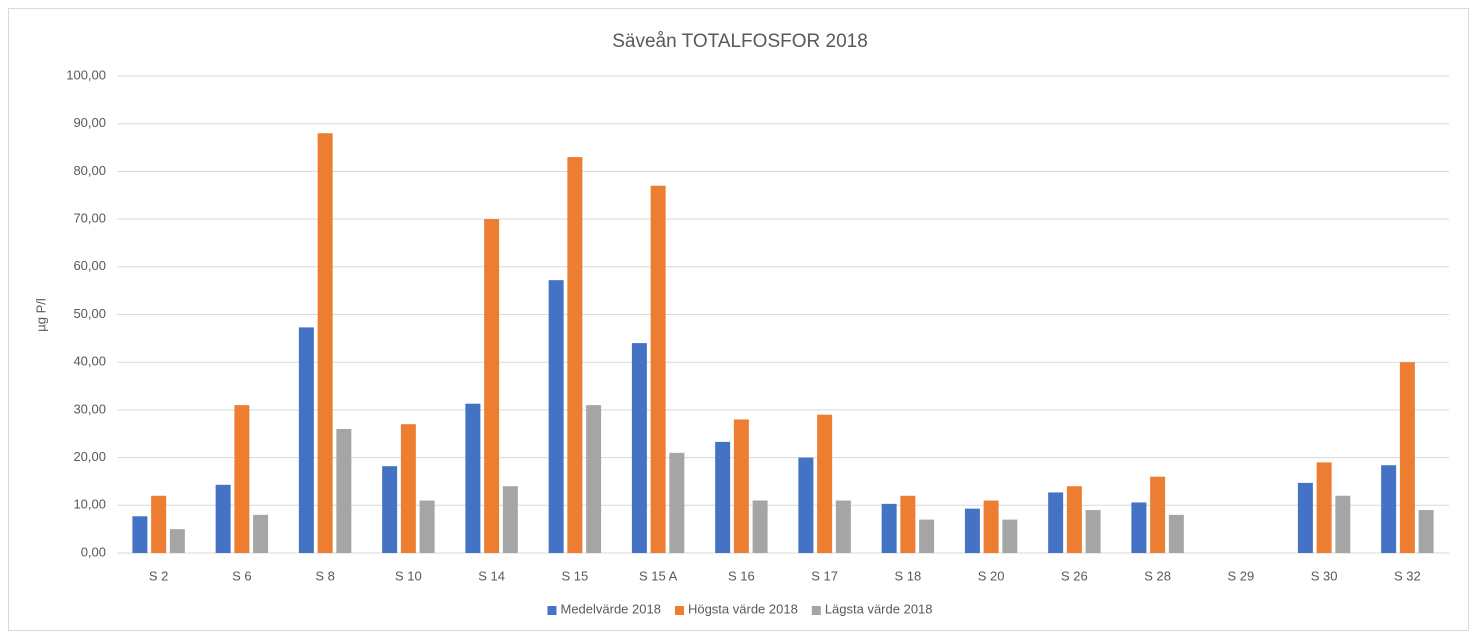 This screenshot has height=634, width=1477. Describe the element at coordinates (491, 575) in the screenshot. I see `x-tick-label: S 14` at that location.